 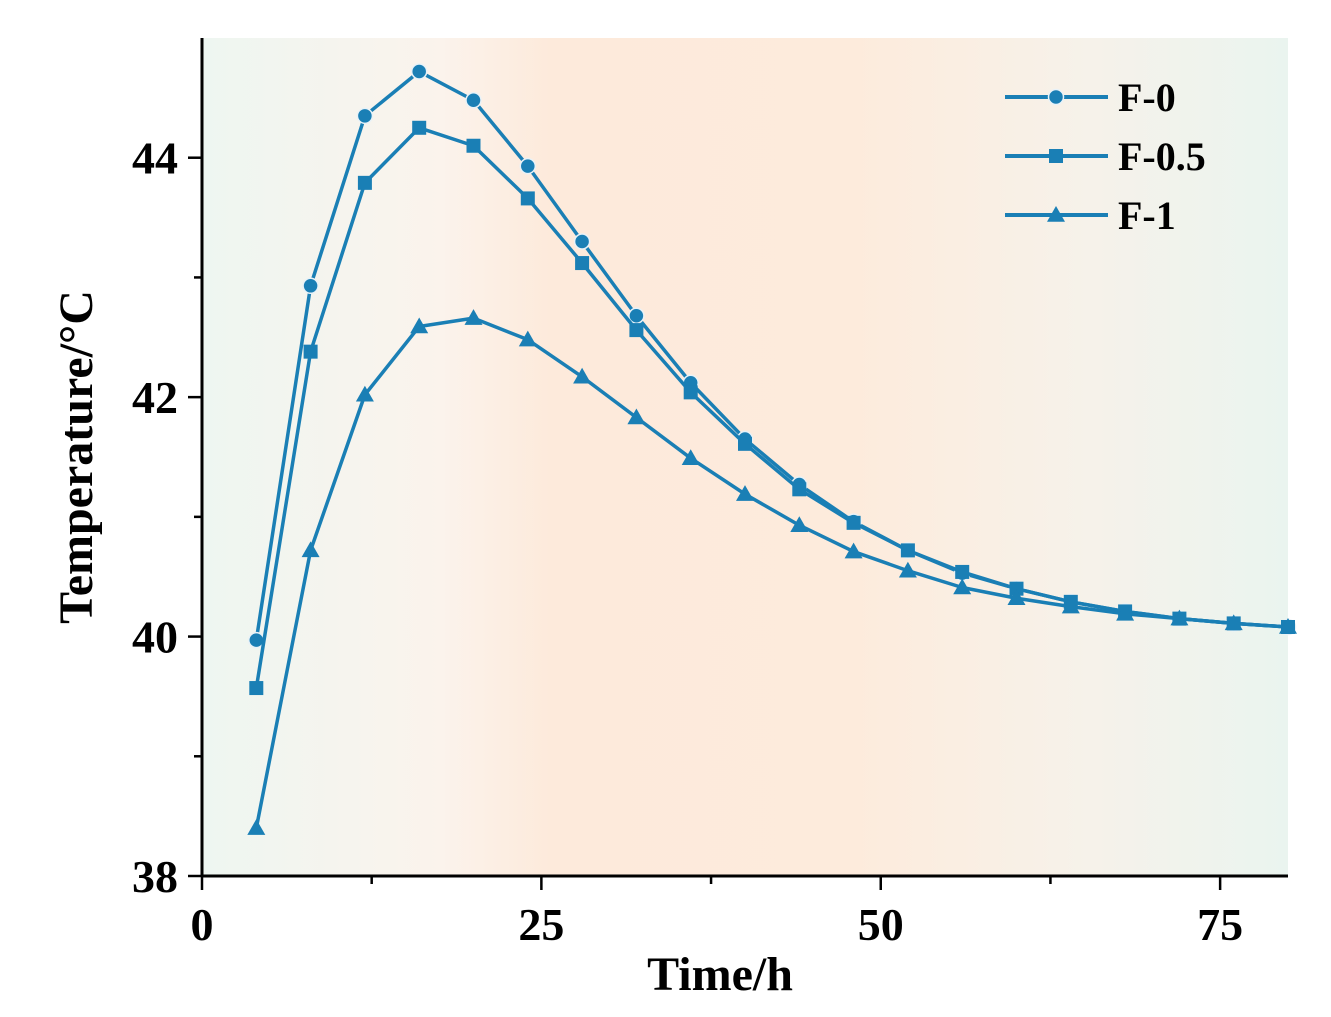 What do you see at coordinates (1147, 97) in the screenshot?
I see `legend-label: F-0` at bounding box center [1147, 97].